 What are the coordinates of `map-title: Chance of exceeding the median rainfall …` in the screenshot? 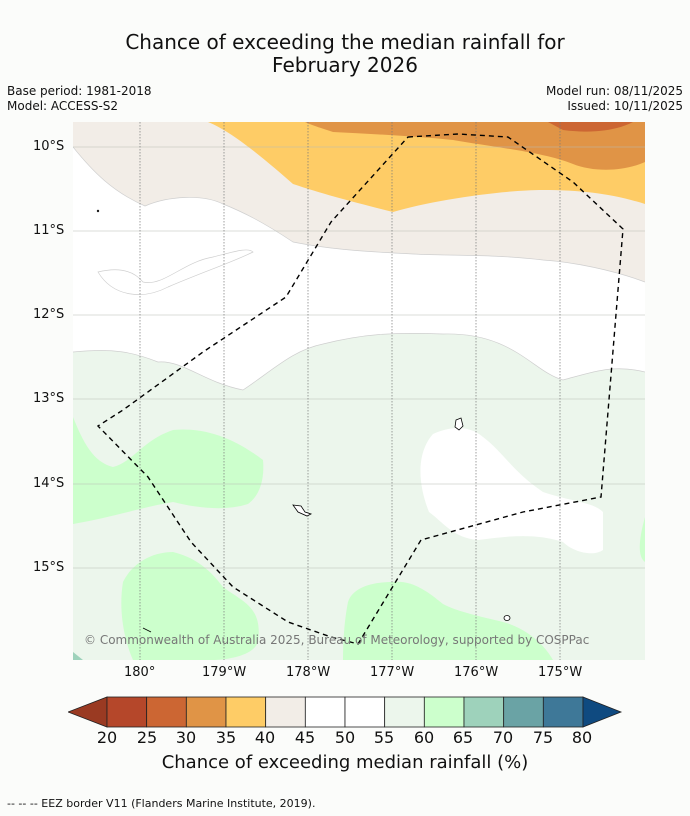 It's located at (345, 54).